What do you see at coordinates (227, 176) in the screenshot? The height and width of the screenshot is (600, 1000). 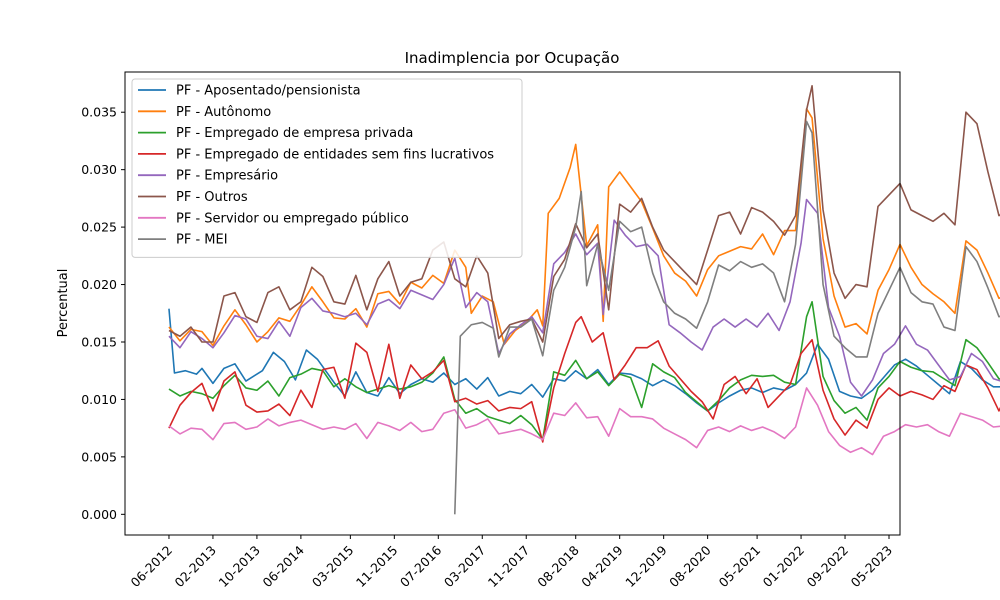 I see `legend-entry: PF - Empresário` at bounding box center [227, 176].